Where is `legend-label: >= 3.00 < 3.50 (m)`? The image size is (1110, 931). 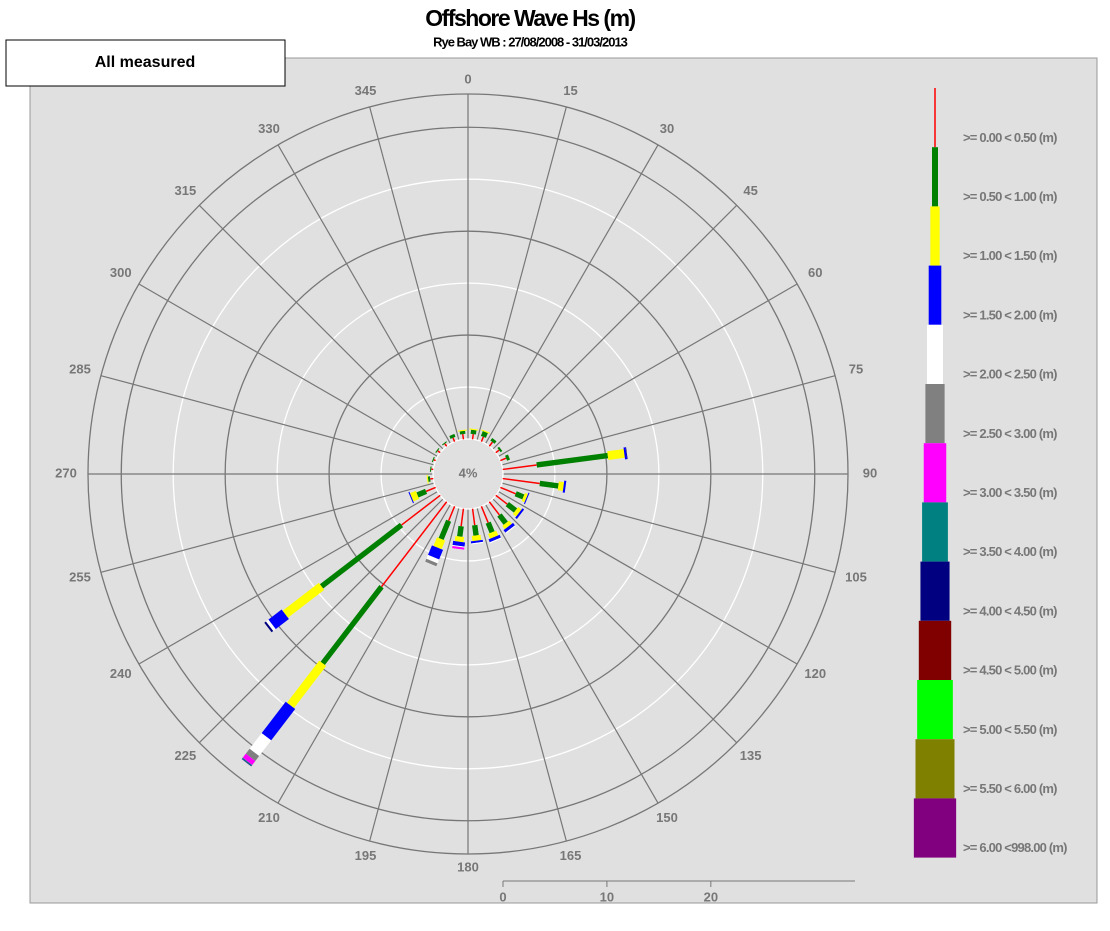 legend-label: >= 3.00 < 3.50 (m) is located at coordinates (1010, 492).